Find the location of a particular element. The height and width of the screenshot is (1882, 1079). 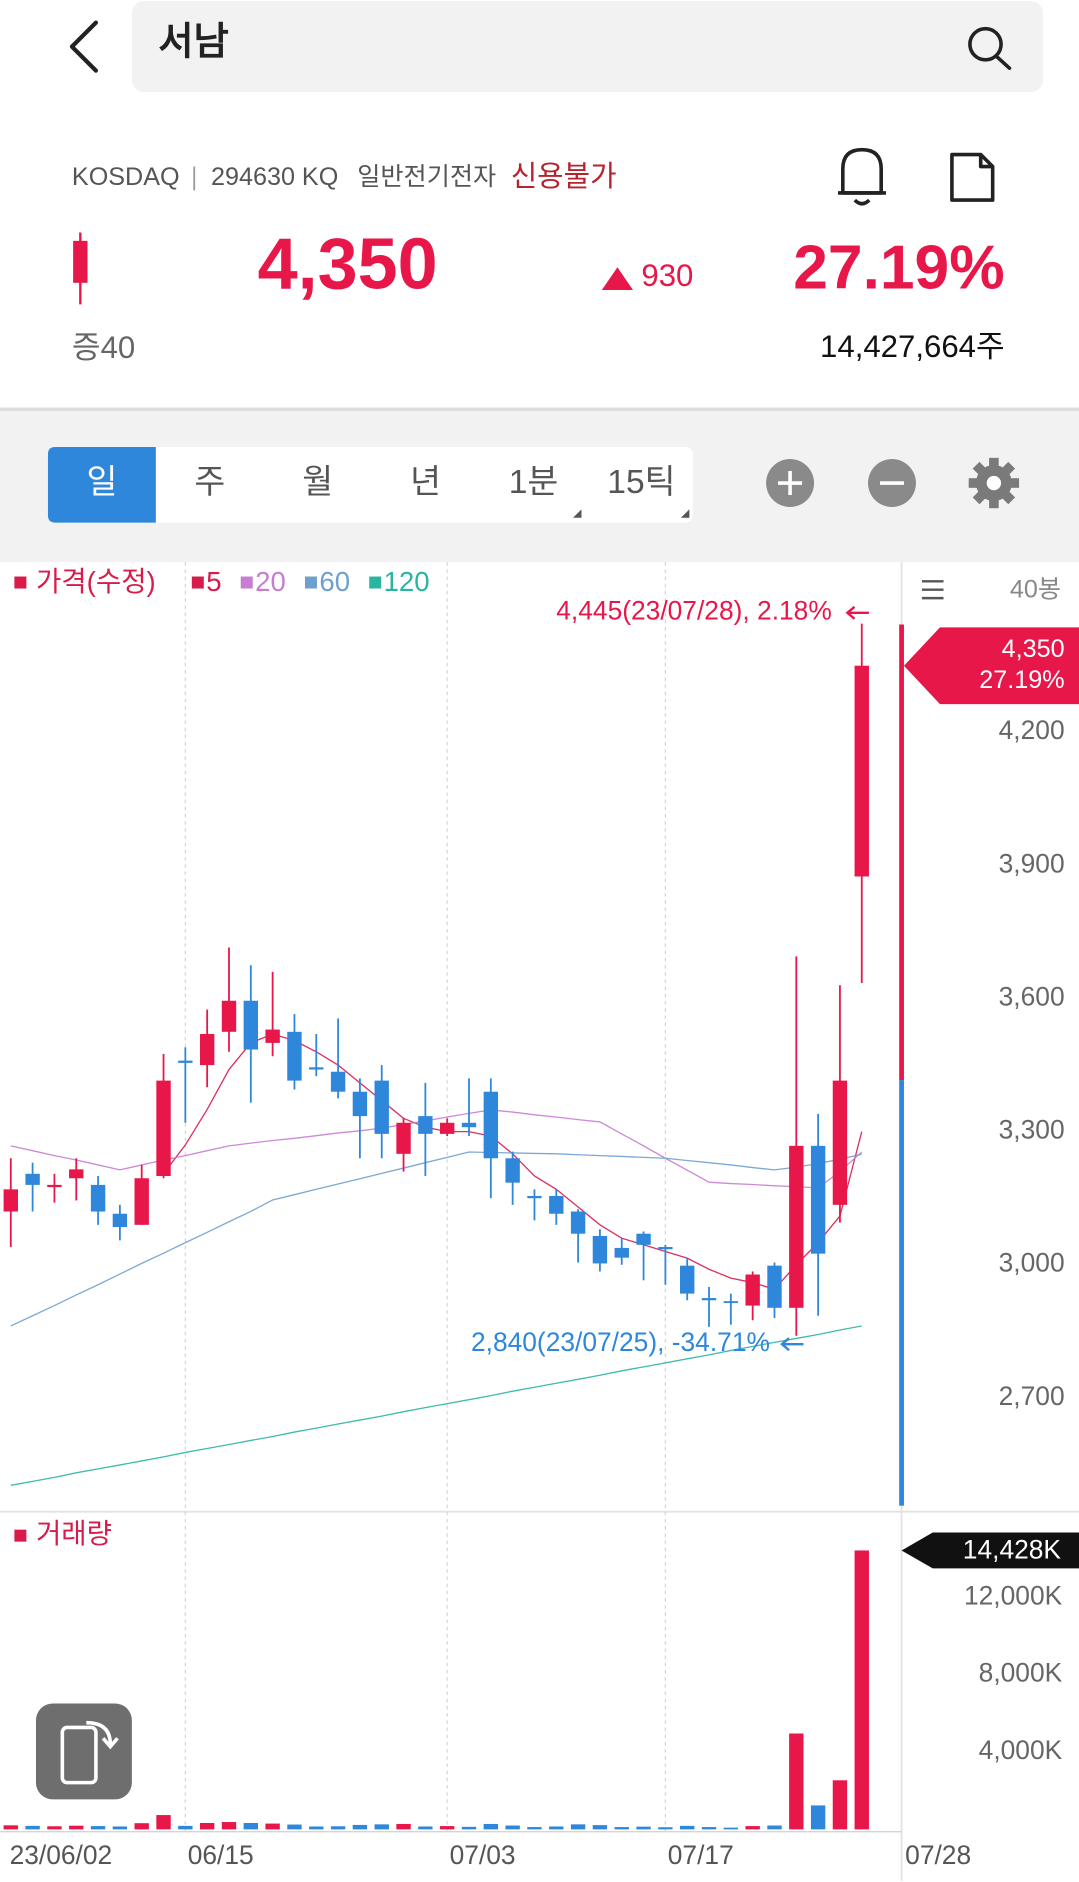

alarm-icon is located at coordinates (862, 176).